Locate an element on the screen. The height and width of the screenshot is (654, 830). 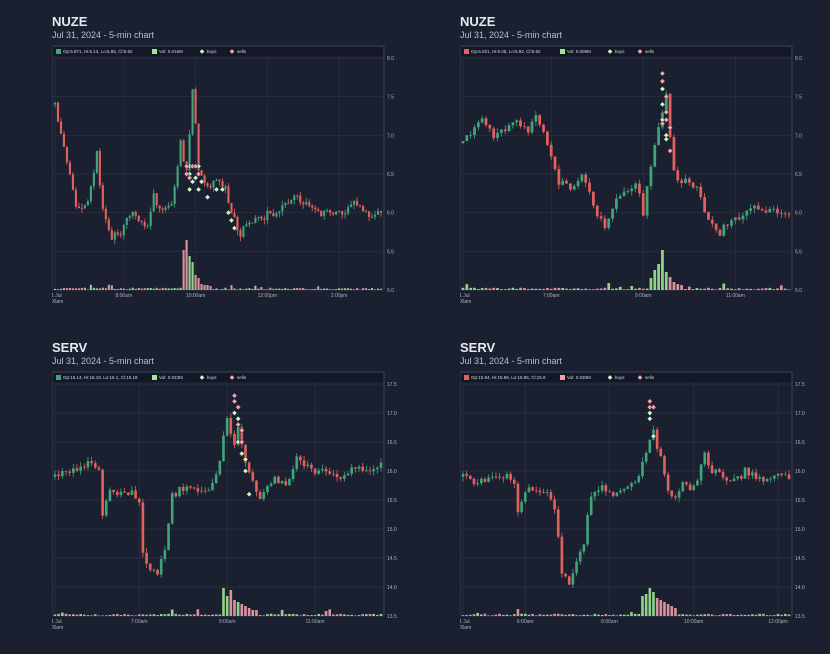
x-tick-label: 8:00am is located at coordinates (609, 622).